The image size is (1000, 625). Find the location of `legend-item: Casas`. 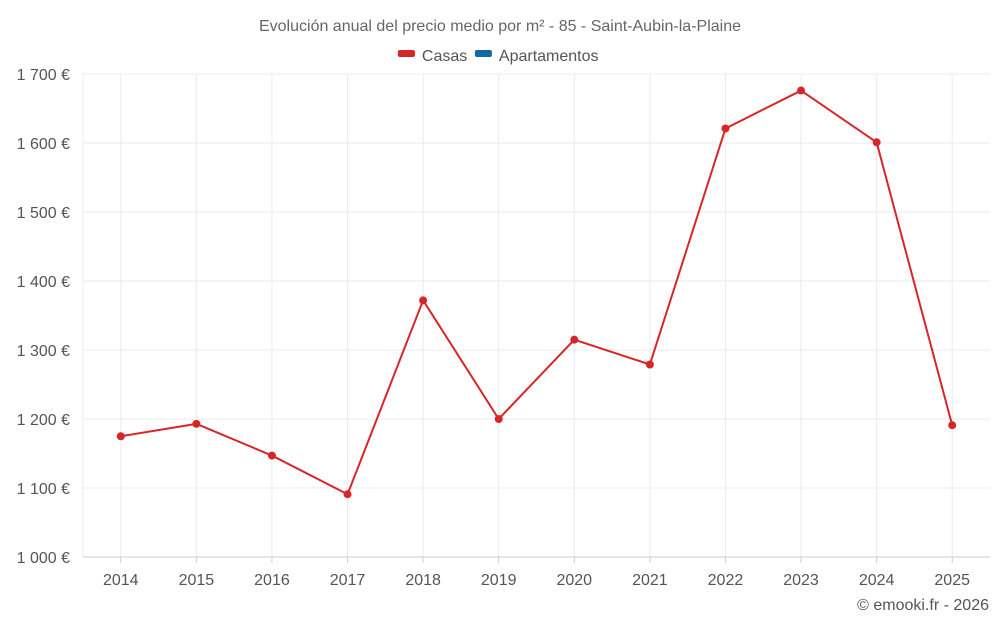

legend-item: Casas is located at coordinates (432, 56).